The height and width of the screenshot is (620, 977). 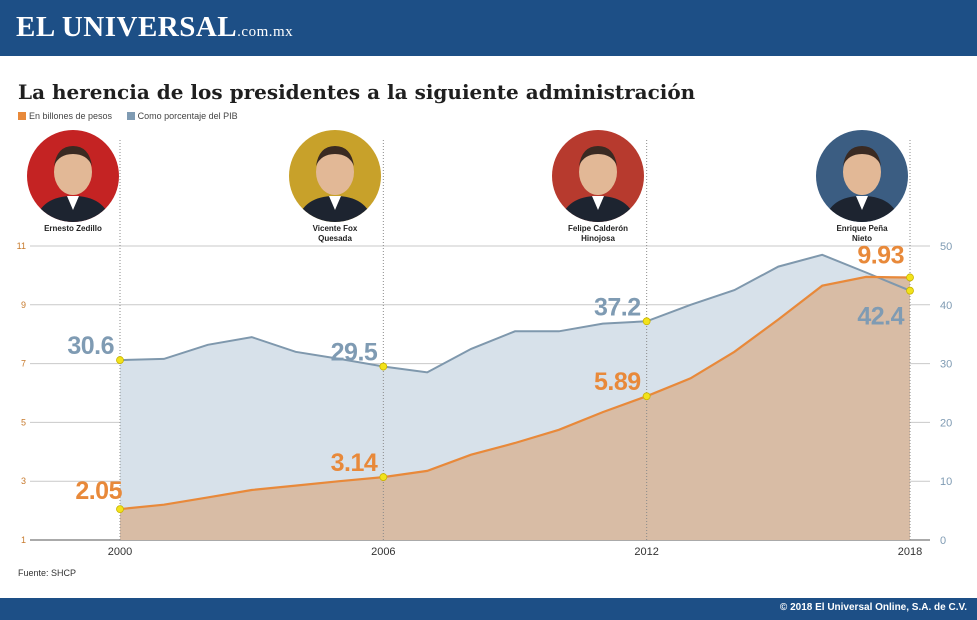 I want to click on x-tick-label: 2000, so click(x=120, y=552).